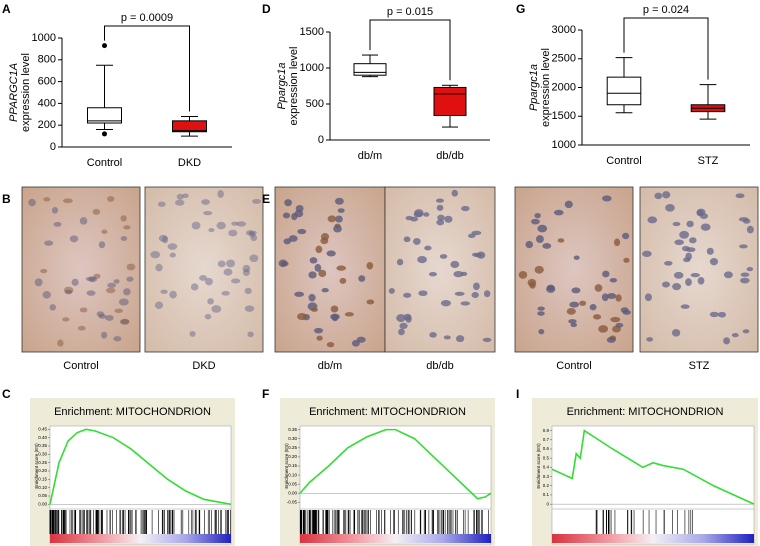 The width and height of the screenshot is (760, 546). Describe the element at coordinates (266, 9) in the screenshot. I see `panel-label: D` at that location.